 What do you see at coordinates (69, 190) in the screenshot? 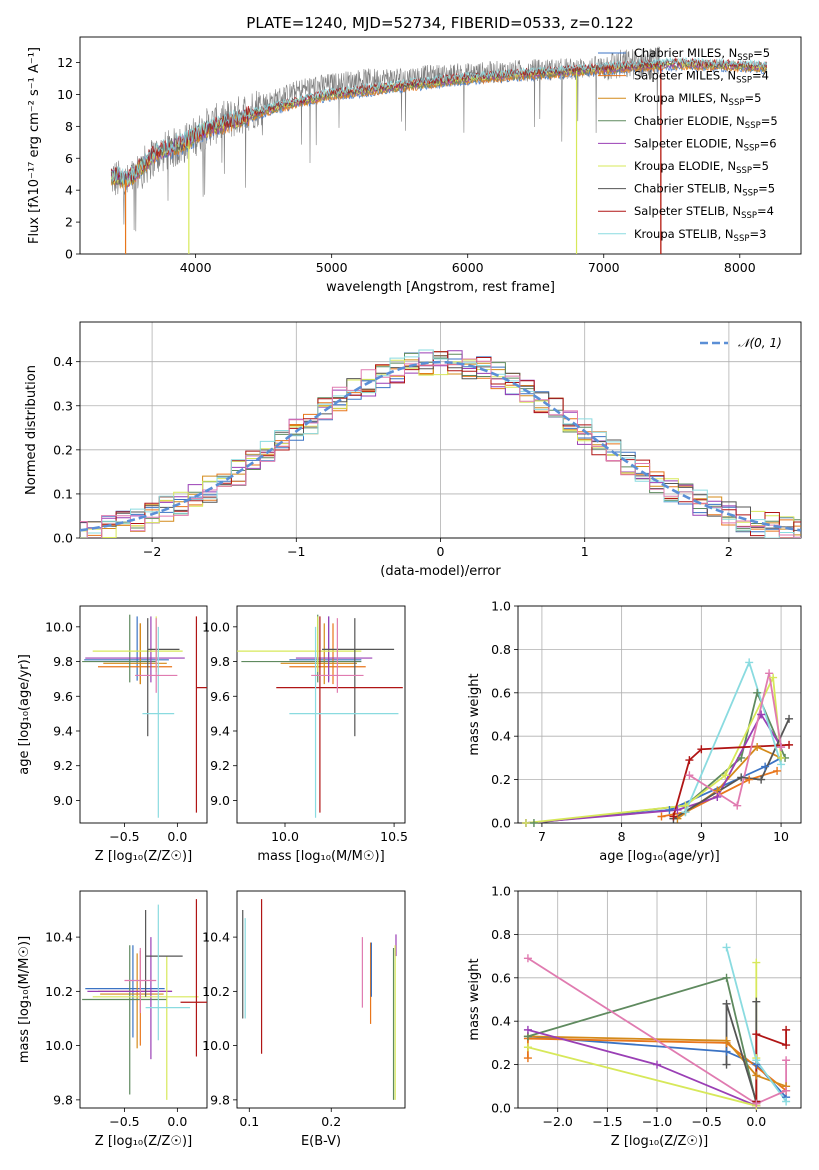
I see `y-tick-label: 4` at bounding box center [69, 190].